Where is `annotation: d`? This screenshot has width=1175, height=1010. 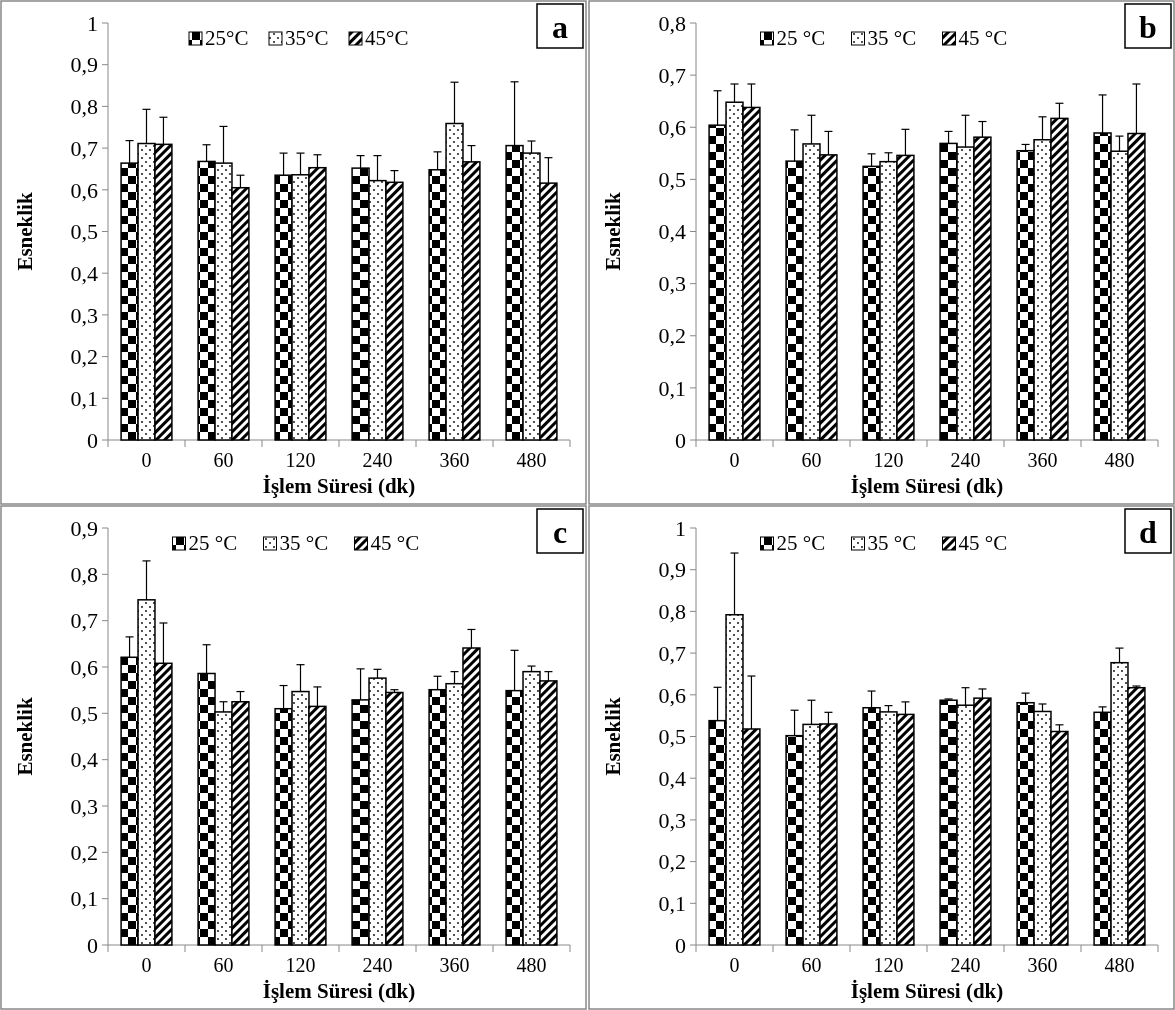 annotation: d is located at coordinates (1148, 532).